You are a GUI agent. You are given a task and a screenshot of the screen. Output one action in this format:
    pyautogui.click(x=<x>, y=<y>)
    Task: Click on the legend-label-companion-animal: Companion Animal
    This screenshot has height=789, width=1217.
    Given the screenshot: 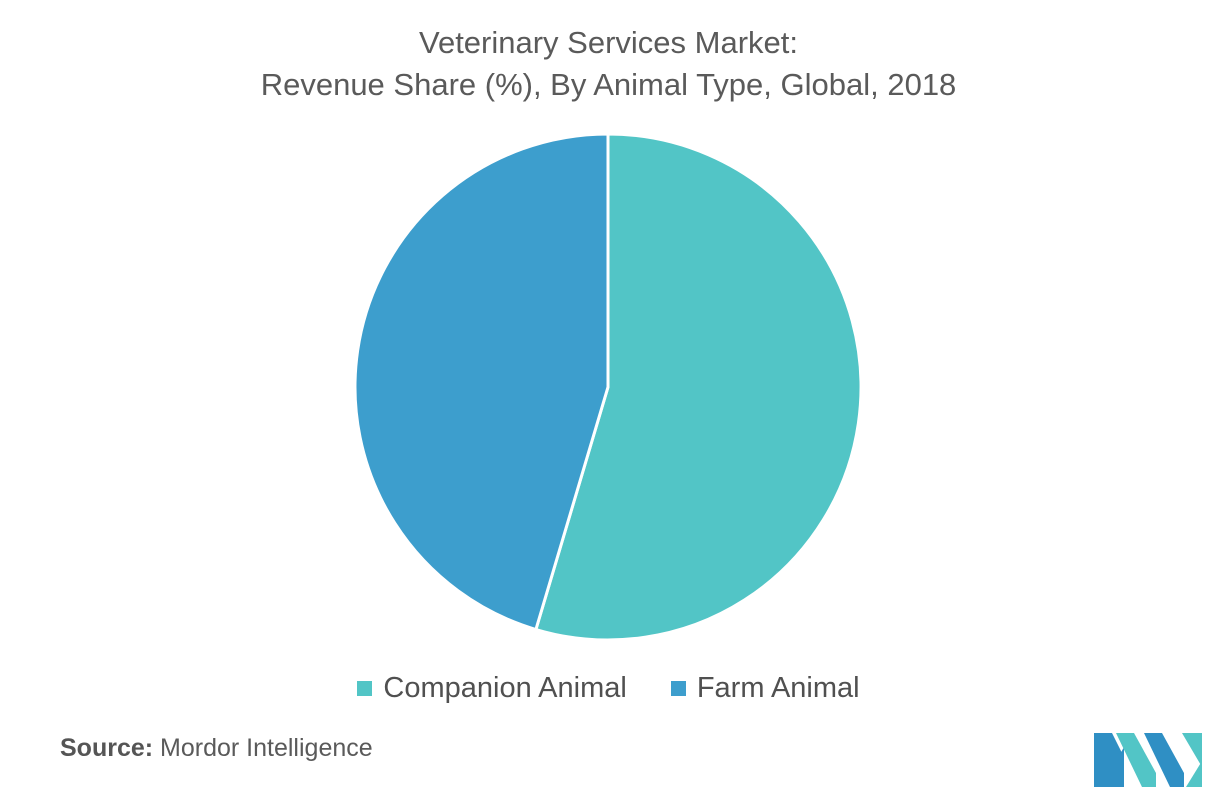 What is the action you would take?
    pyautogui.click(x=505, y=688)
    